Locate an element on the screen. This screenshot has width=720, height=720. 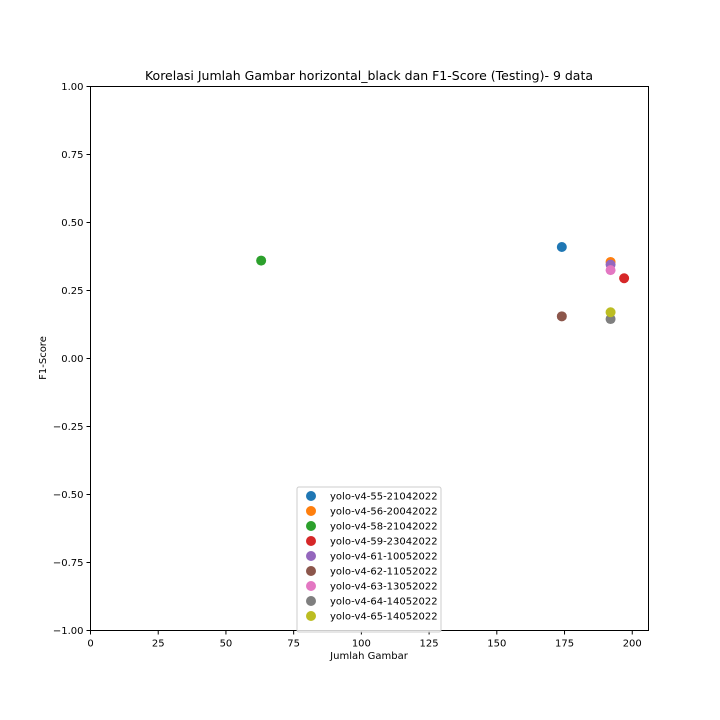
x-tick-label: 125 is located at coordinates (429, 644).